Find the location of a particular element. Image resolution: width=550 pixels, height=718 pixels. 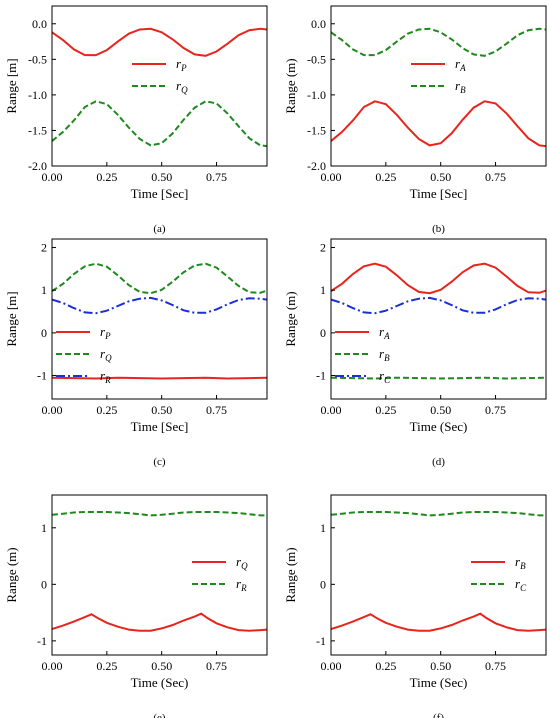

series-line-rC is located at coordinates (438, 514).